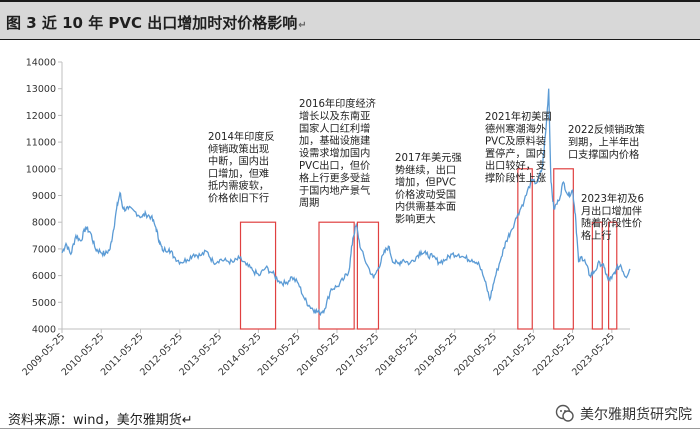  What do you see at coordinates (152, 23) in the screenshot?
I see `figure-title-text: 图 3 近 10 年 PVC 出口增加时对价格影响` at bounding box center [152, 23].